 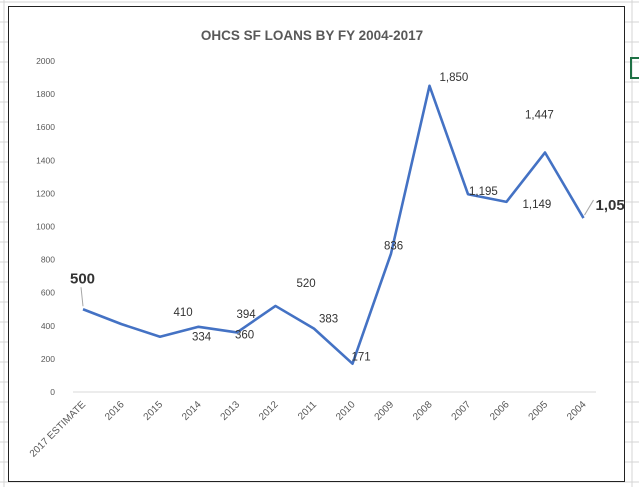 What do you see at coordinates (385, 411) in the screenshot?
I see `x-tick-label: 2009` at bounding box center [385, 411].